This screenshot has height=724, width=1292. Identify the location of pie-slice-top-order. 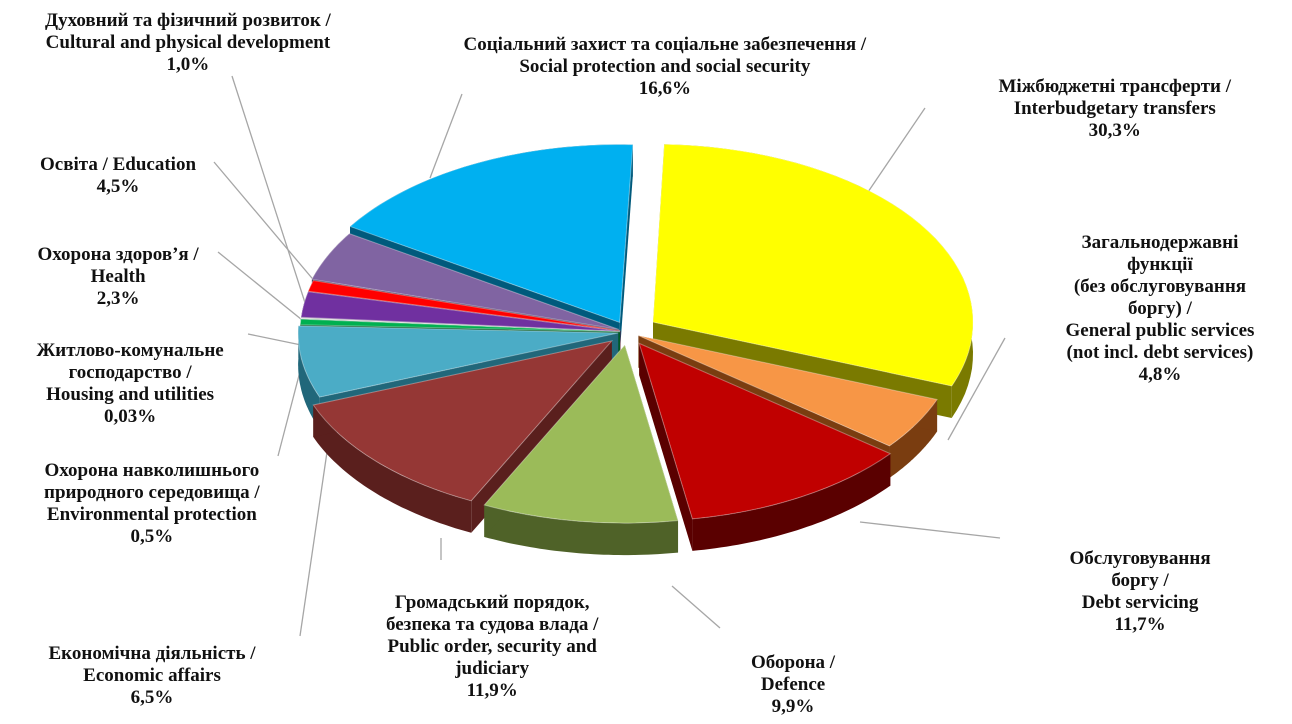
(463, 421).